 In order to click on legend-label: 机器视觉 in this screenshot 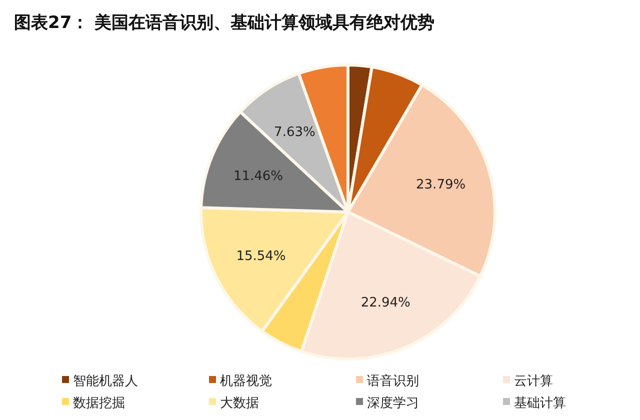, I will do `click(246, 381)`.